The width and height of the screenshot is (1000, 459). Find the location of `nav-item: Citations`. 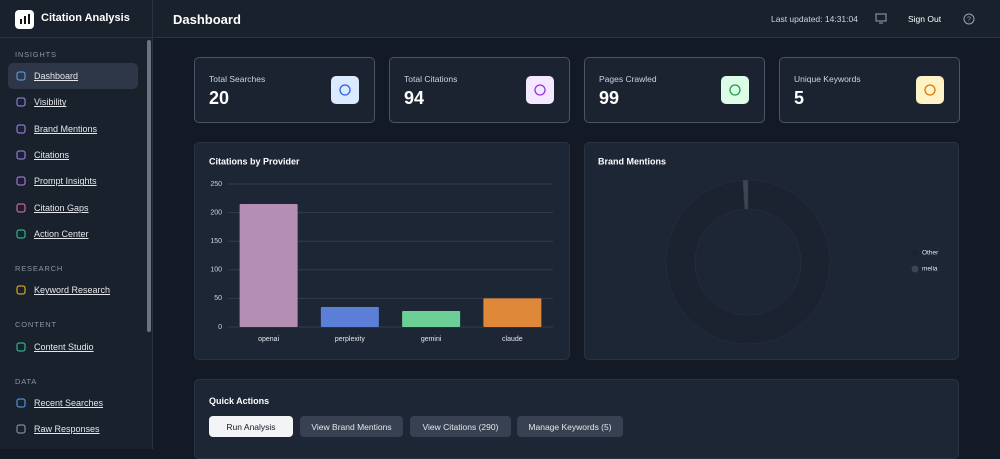

nav-item: Citations is located at coordinates (69, 155).